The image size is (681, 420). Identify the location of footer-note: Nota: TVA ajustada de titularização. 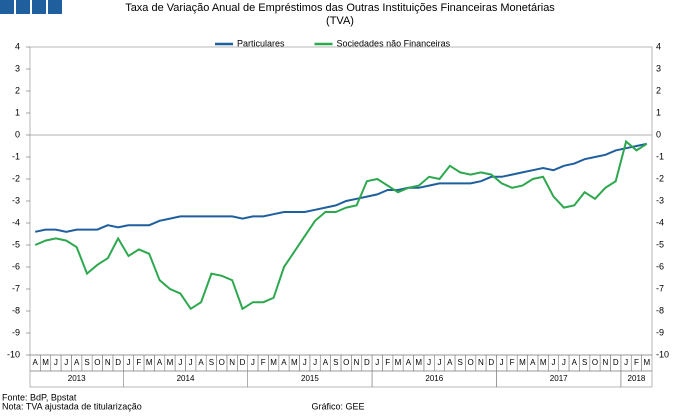
(72, 406).